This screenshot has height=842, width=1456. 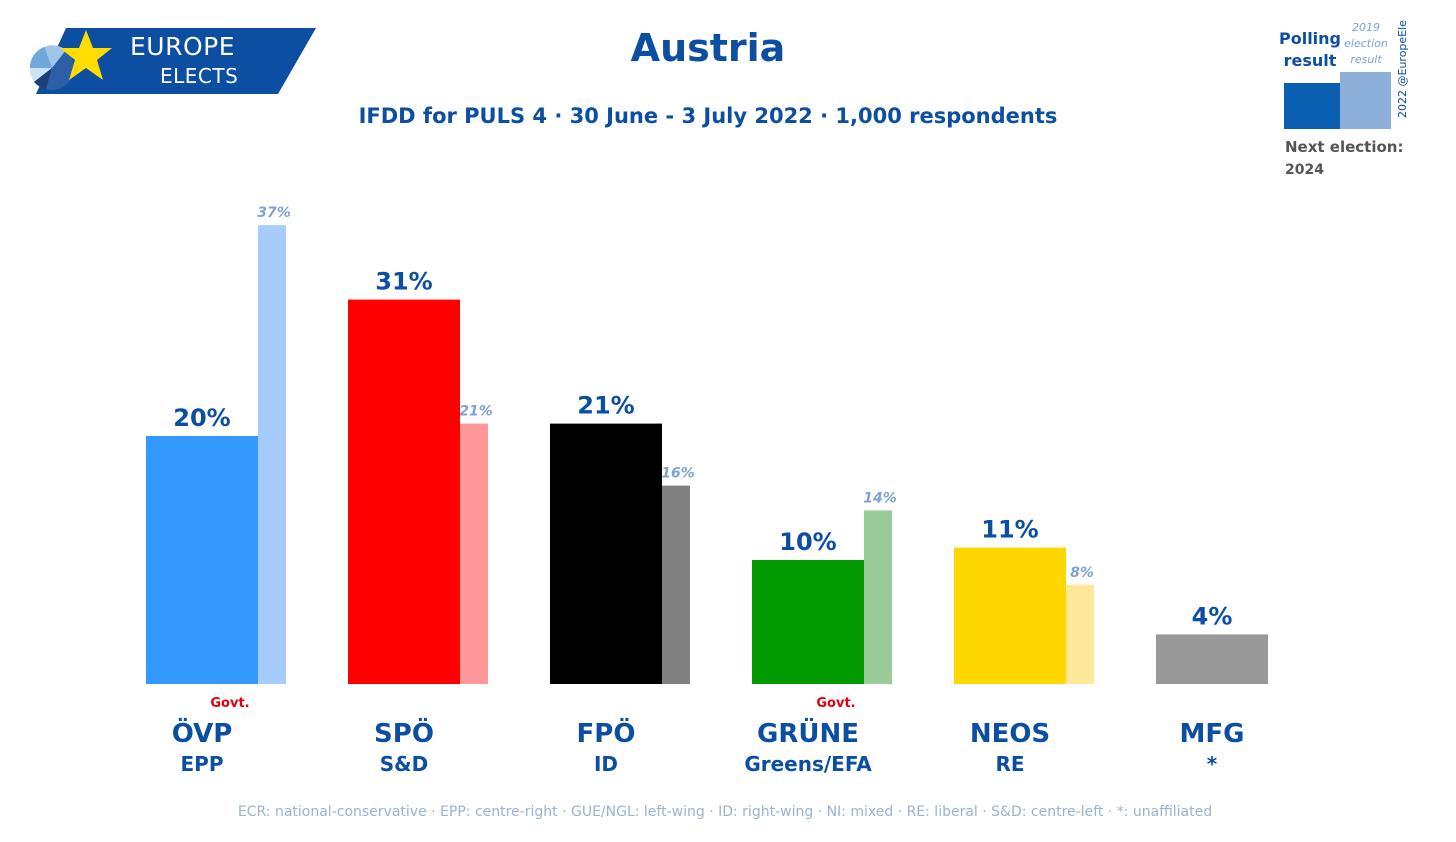 I want to click on bar-previous-övp, so click(x=272, y=454).